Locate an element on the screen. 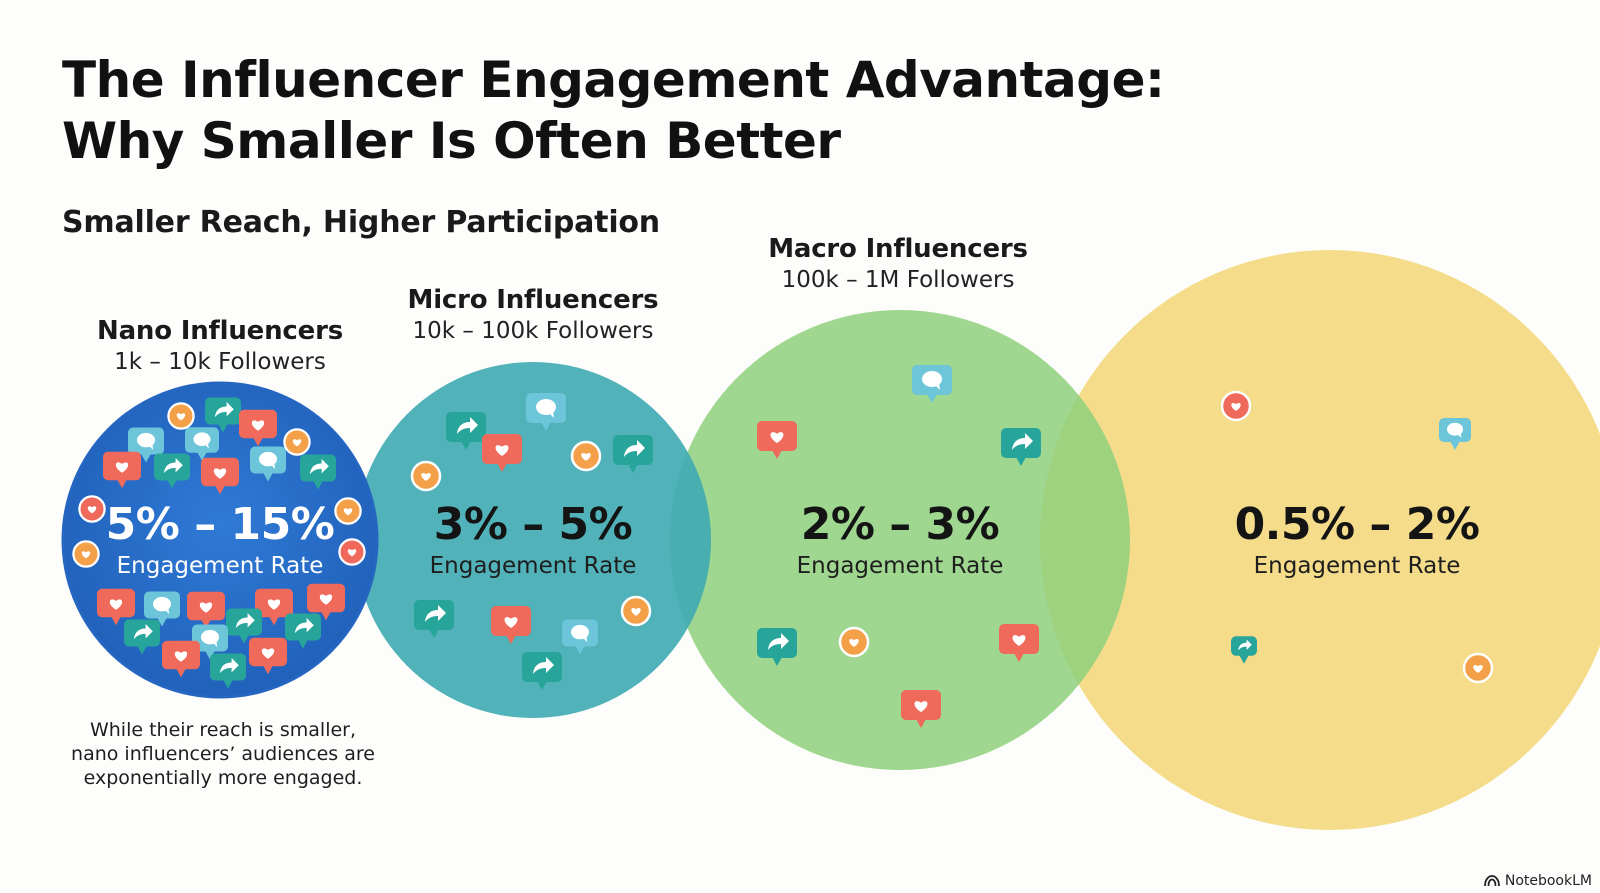  notebooklm-logo-icon is located at coordinates (1491, 881).